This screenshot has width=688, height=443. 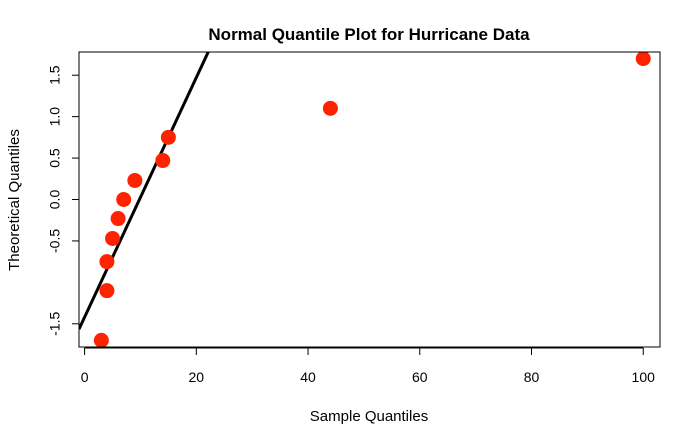 I want to click on y-tick-label: 0.5, so click(x=55, y=158).